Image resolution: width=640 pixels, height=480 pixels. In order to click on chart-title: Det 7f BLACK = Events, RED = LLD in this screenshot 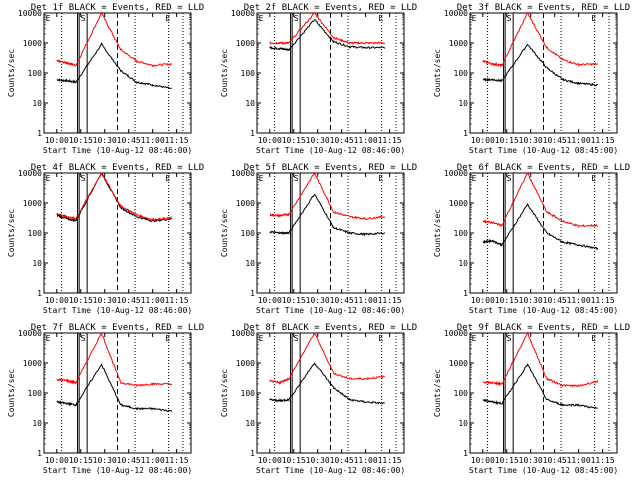, I will do `click(117, 328)`.